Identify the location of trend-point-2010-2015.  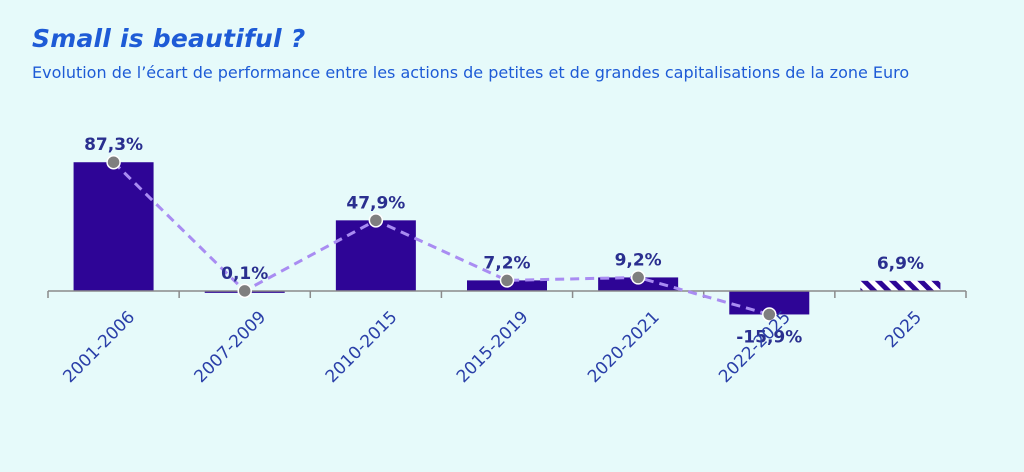
(376, 220).